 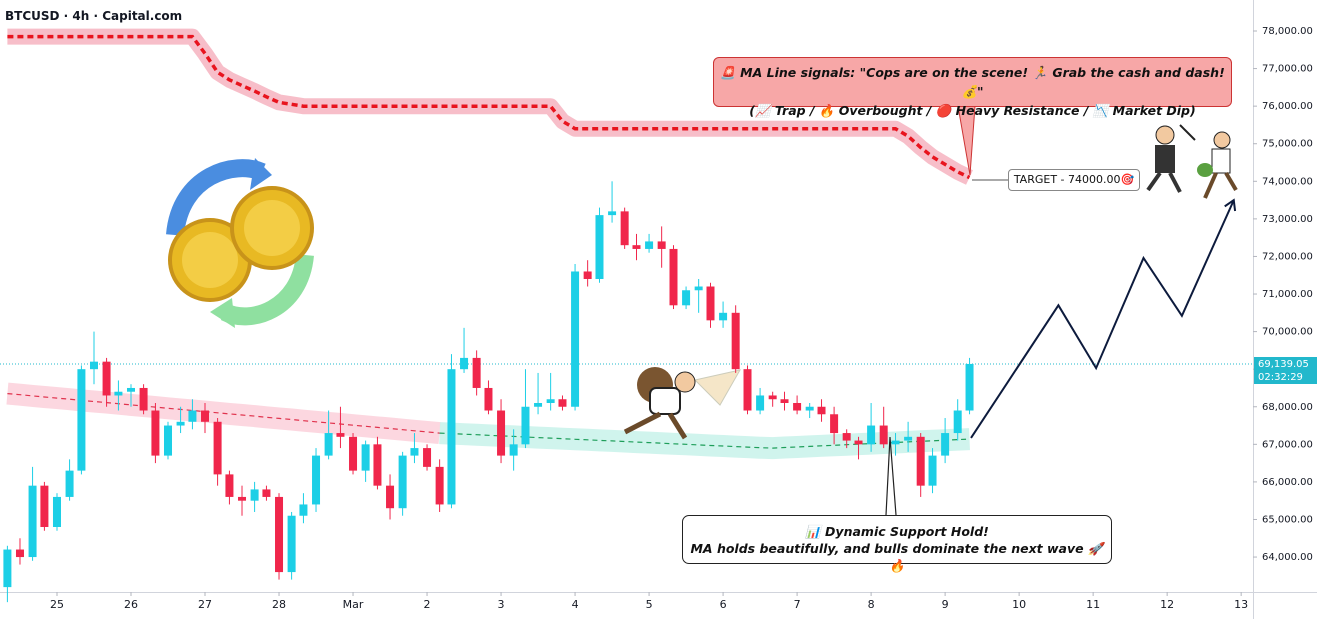 What do you see at coordinates (353, 604) in the screenshot?
I see `x-tick-label: Mar` at bounding box center [353, 604].